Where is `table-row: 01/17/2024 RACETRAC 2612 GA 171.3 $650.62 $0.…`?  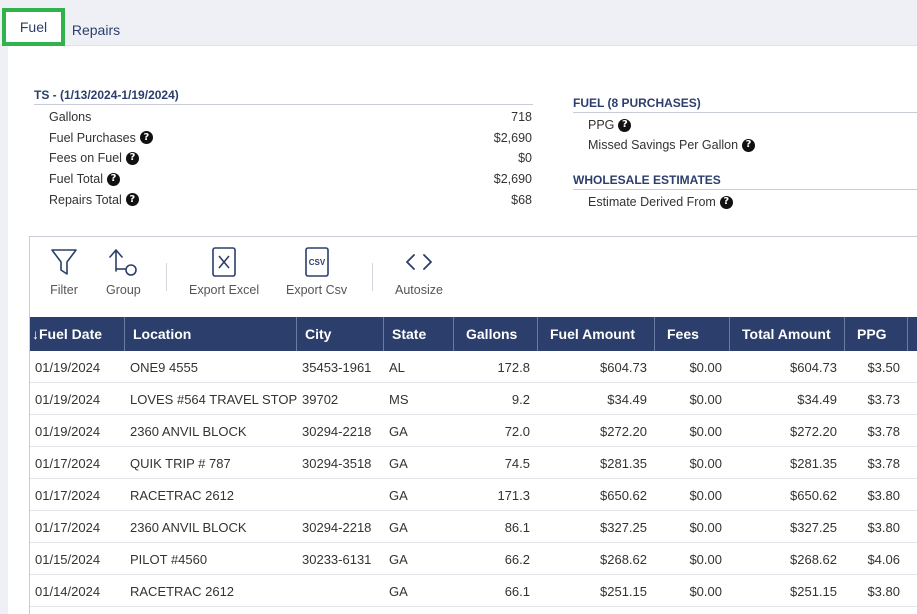
table-row: 01/17/2024 RACETRAC 2612 GA 171.3 $650.62 $0.… is located at coordinates (473, 495).